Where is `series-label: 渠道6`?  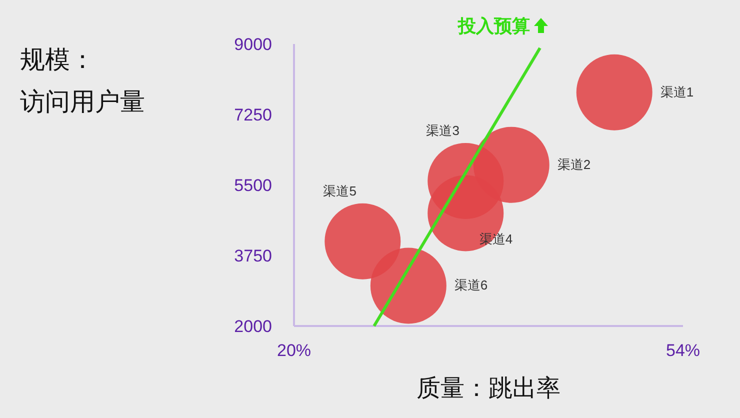 series-label: 渠道6 is located at coordinates (471, 285).